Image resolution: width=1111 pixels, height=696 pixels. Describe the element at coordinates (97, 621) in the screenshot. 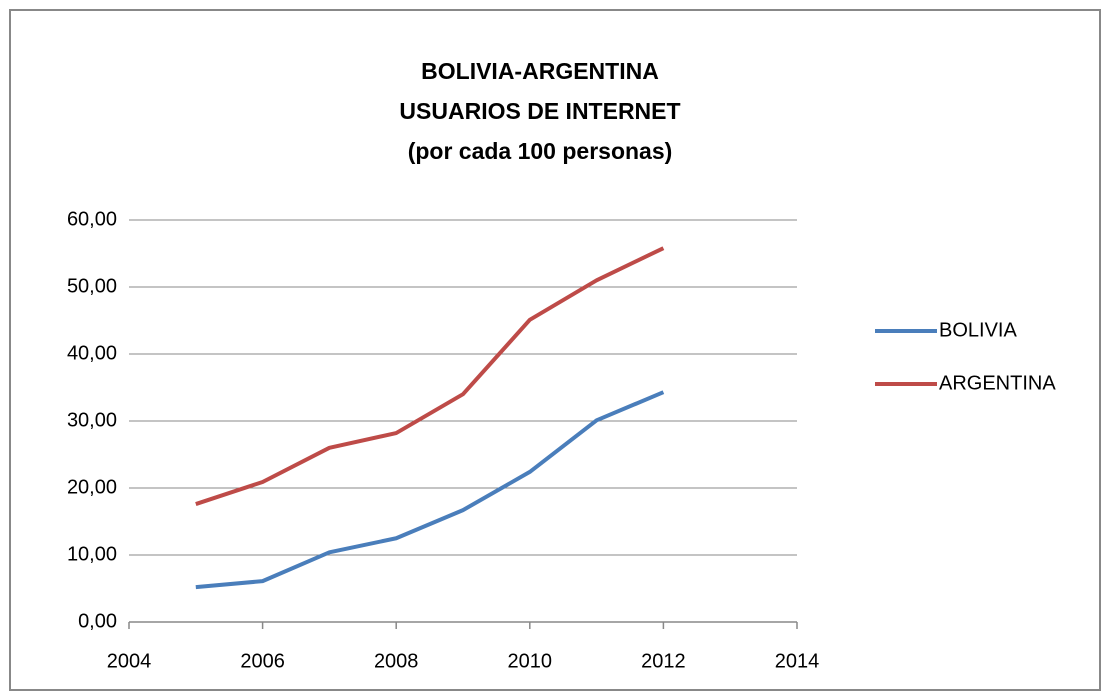

I see `y-tick-label: 0,00` at that location.